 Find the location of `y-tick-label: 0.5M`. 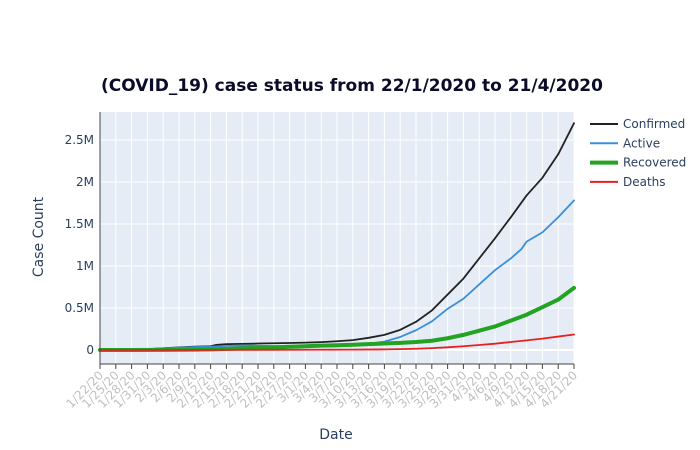

y-tick-label: 0.5M is located at coordinates (79, 308).